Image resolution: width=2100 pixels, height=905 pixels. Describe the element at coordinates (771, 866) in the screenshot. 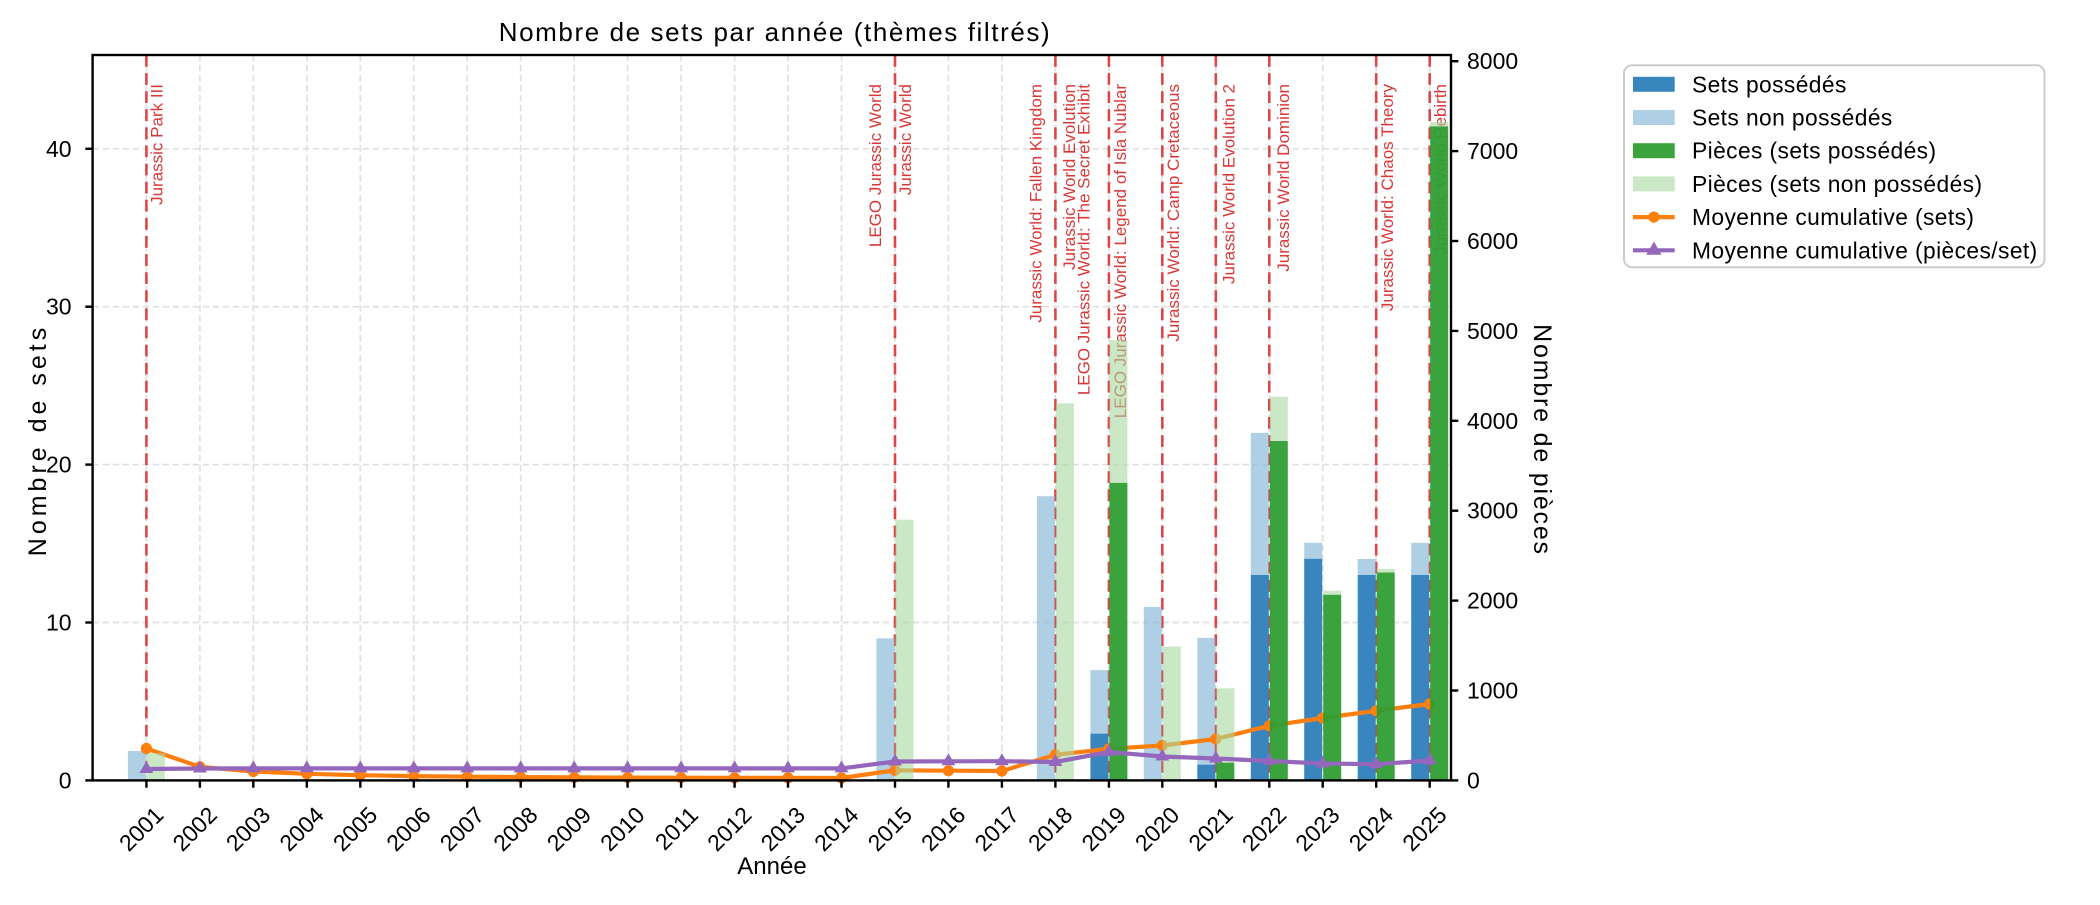

I see `svg-text: Année` at that location.